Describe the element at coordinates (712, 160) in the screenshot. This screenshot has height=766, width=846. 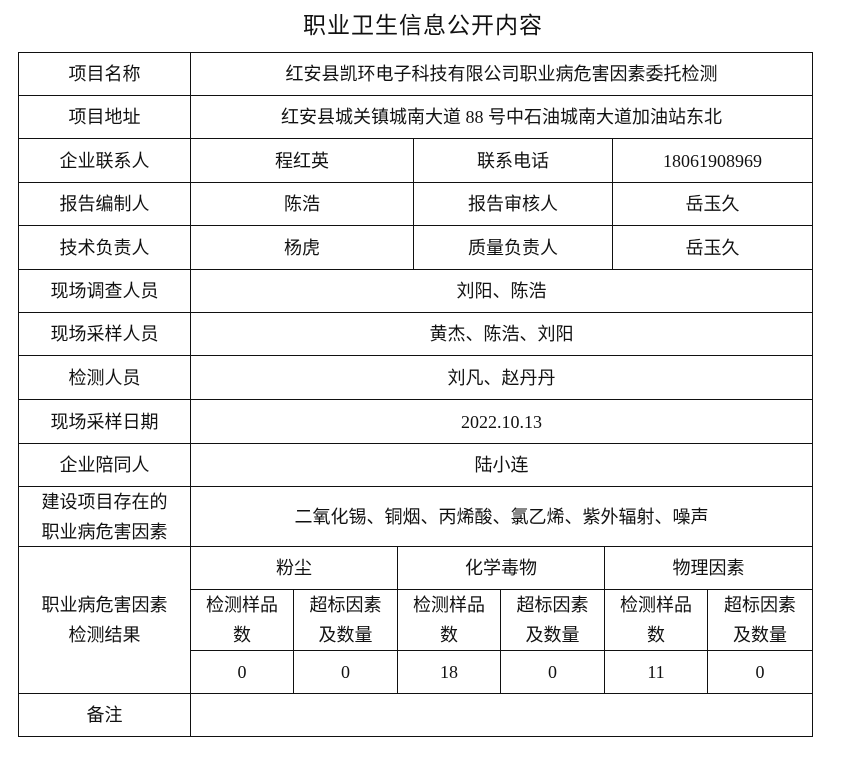
I see `phone-value: 18061908969` at that location.